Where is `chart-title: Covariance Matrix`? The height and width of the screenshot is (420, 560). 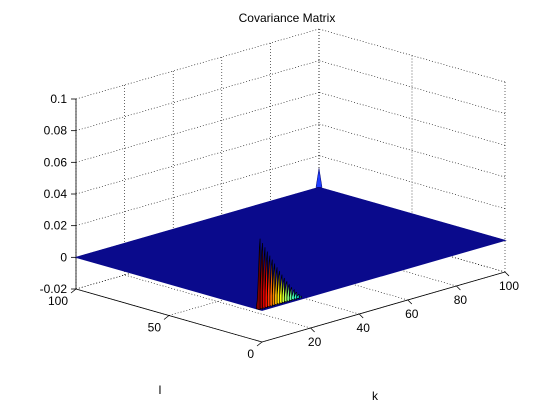 chart-title: Covariance Matrix is located at coordinates (287, 18).